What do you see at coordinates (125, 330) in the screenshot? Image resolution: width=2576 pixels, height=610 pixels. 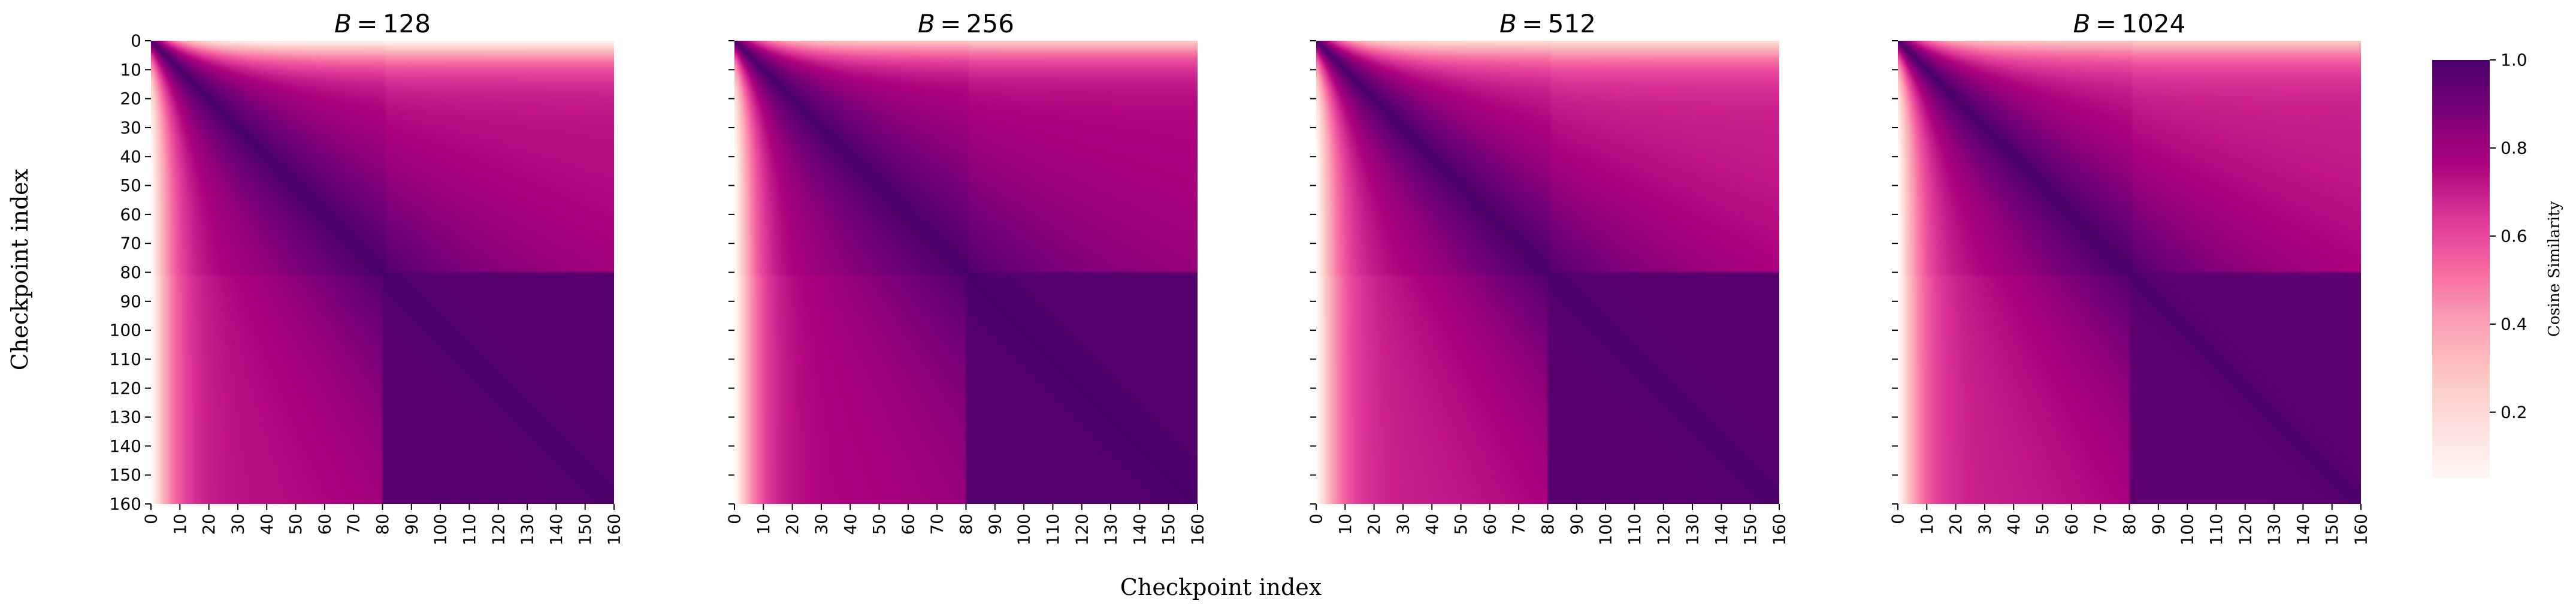 I see `y-tick-label: 100` at bounding box center [125, 330].